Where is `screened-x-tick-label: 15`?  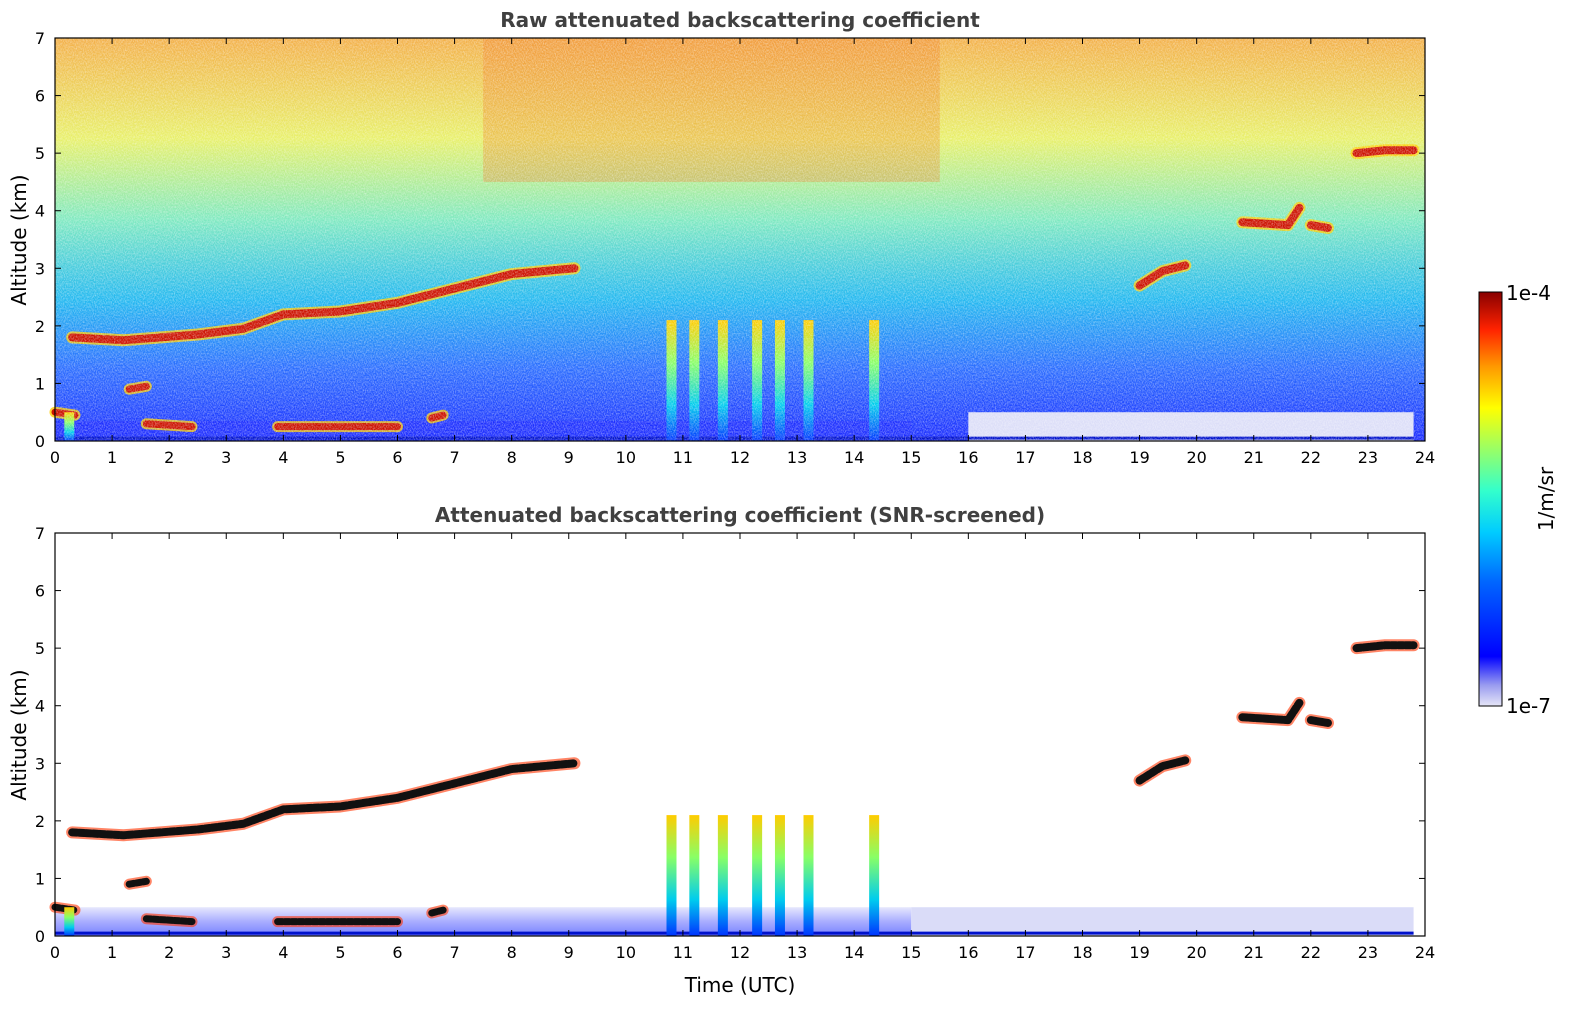 screened-x-tick-label: 15 is located at coordinates (911, 952).